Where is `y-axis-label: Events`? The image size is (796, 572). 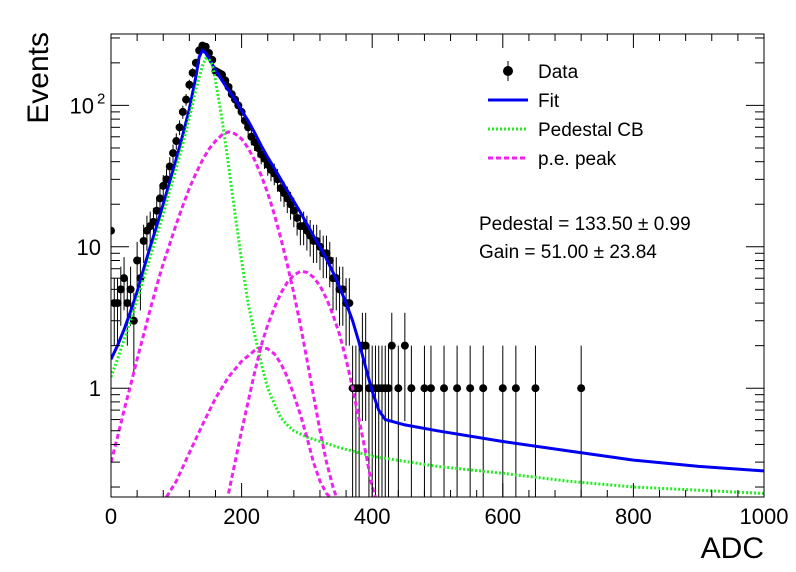
y-axis-label: Events is located at coordinates (38, 78).